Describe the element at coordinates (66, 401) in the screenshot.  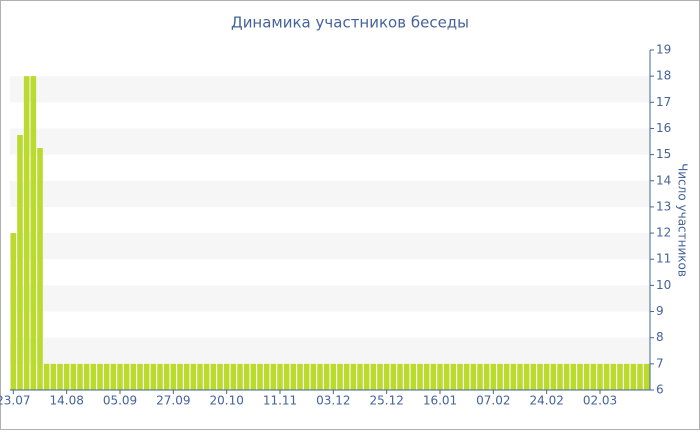
I see `x-tick-label: 14.08` at that location.